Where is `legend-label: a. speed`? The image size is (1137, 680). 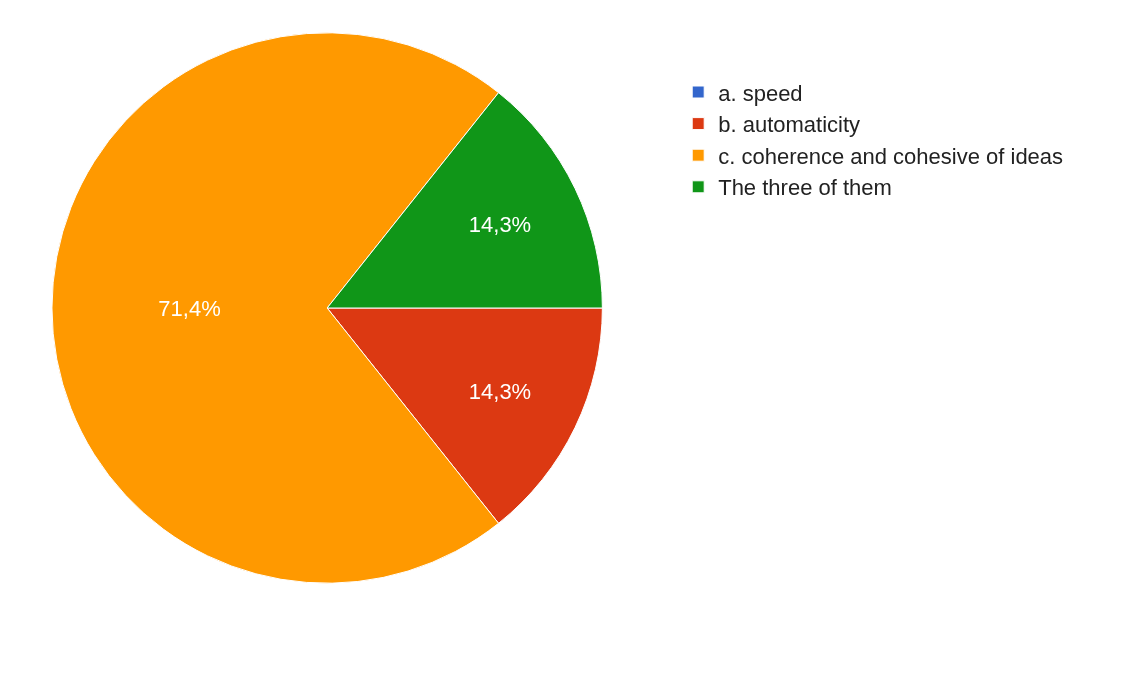
legend-label: a. speed is located at coordinates (760, 93).